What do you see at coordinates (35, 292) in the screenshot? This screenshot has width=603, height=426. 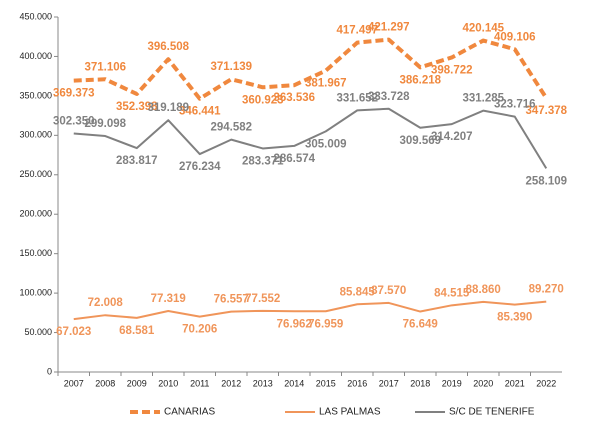 I see `y-tick-label: 100.000` at bounding box center [35, 292].